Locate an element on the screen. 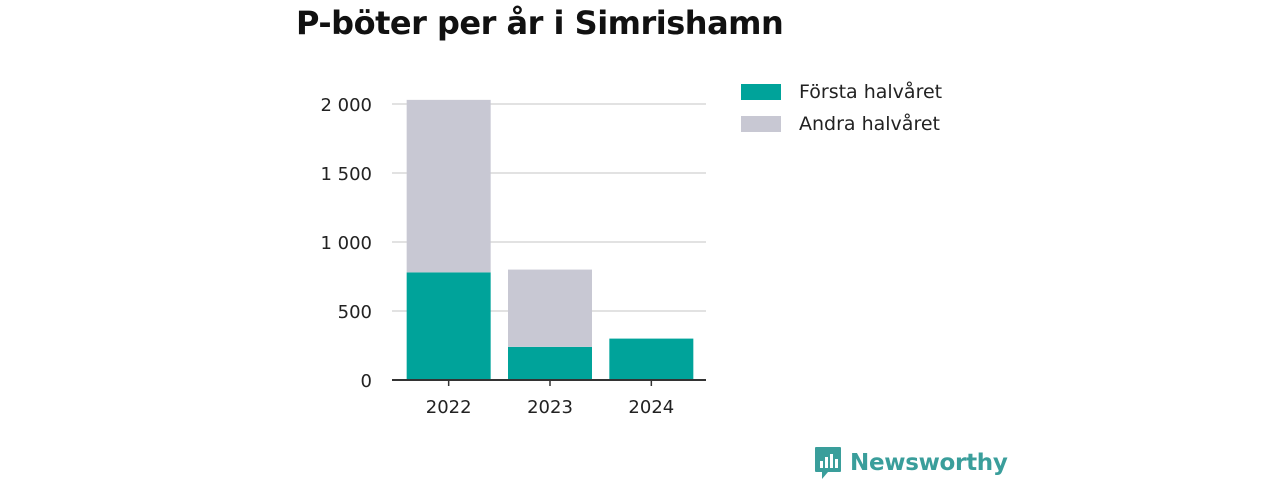 The height and width of the screenshot is (480, 1280). legend-item-second-half: Andra halvåret is located at coordinates (841, 124).